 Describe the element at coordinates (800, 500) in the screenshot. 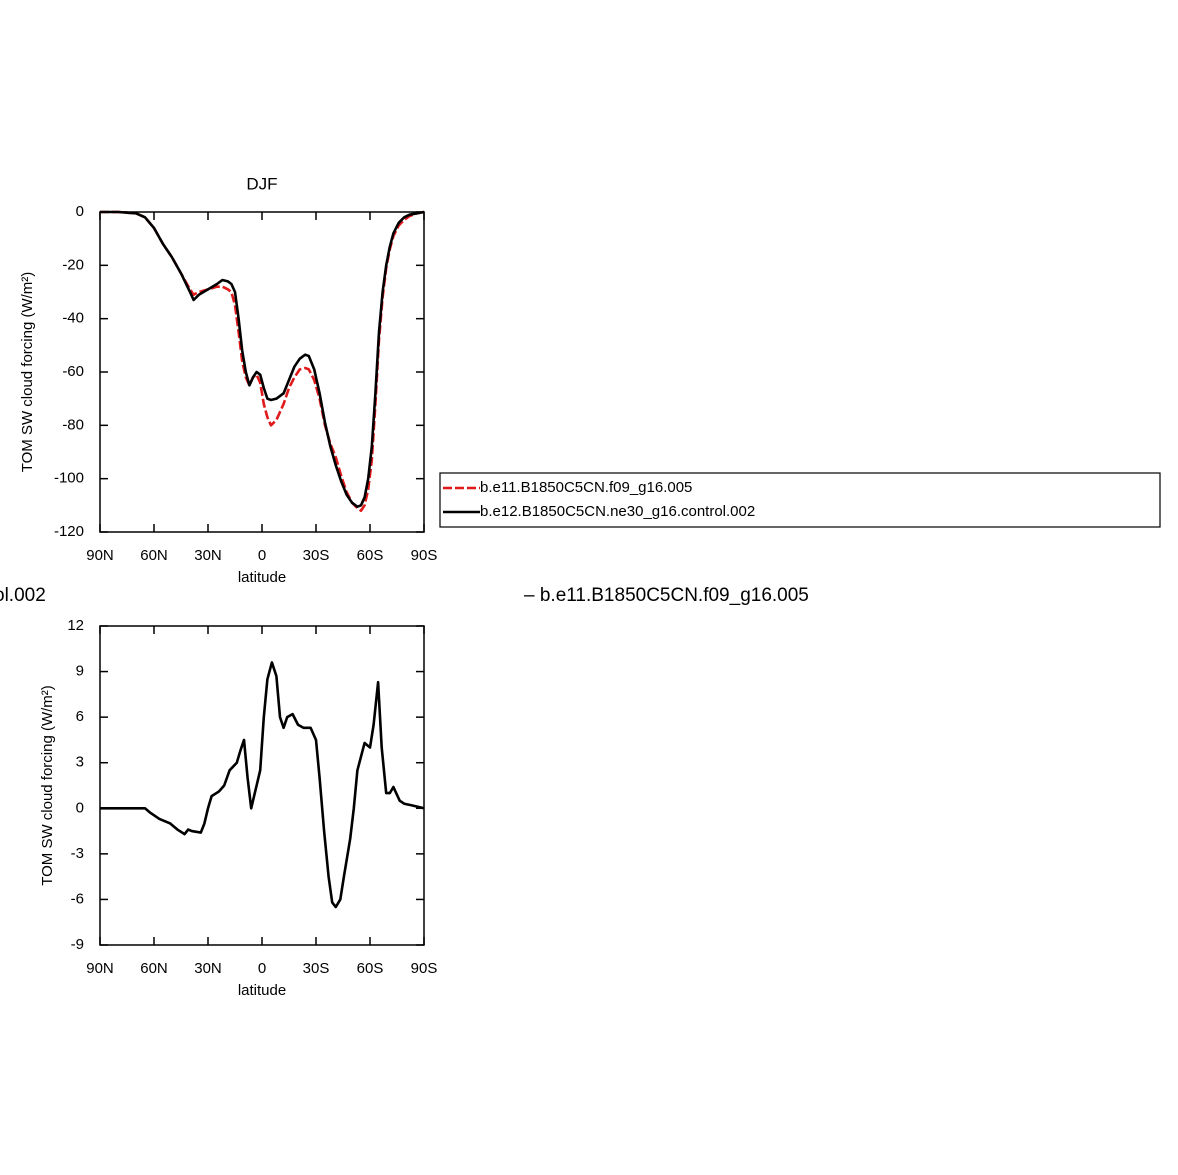

I see `legend-box` at that location.